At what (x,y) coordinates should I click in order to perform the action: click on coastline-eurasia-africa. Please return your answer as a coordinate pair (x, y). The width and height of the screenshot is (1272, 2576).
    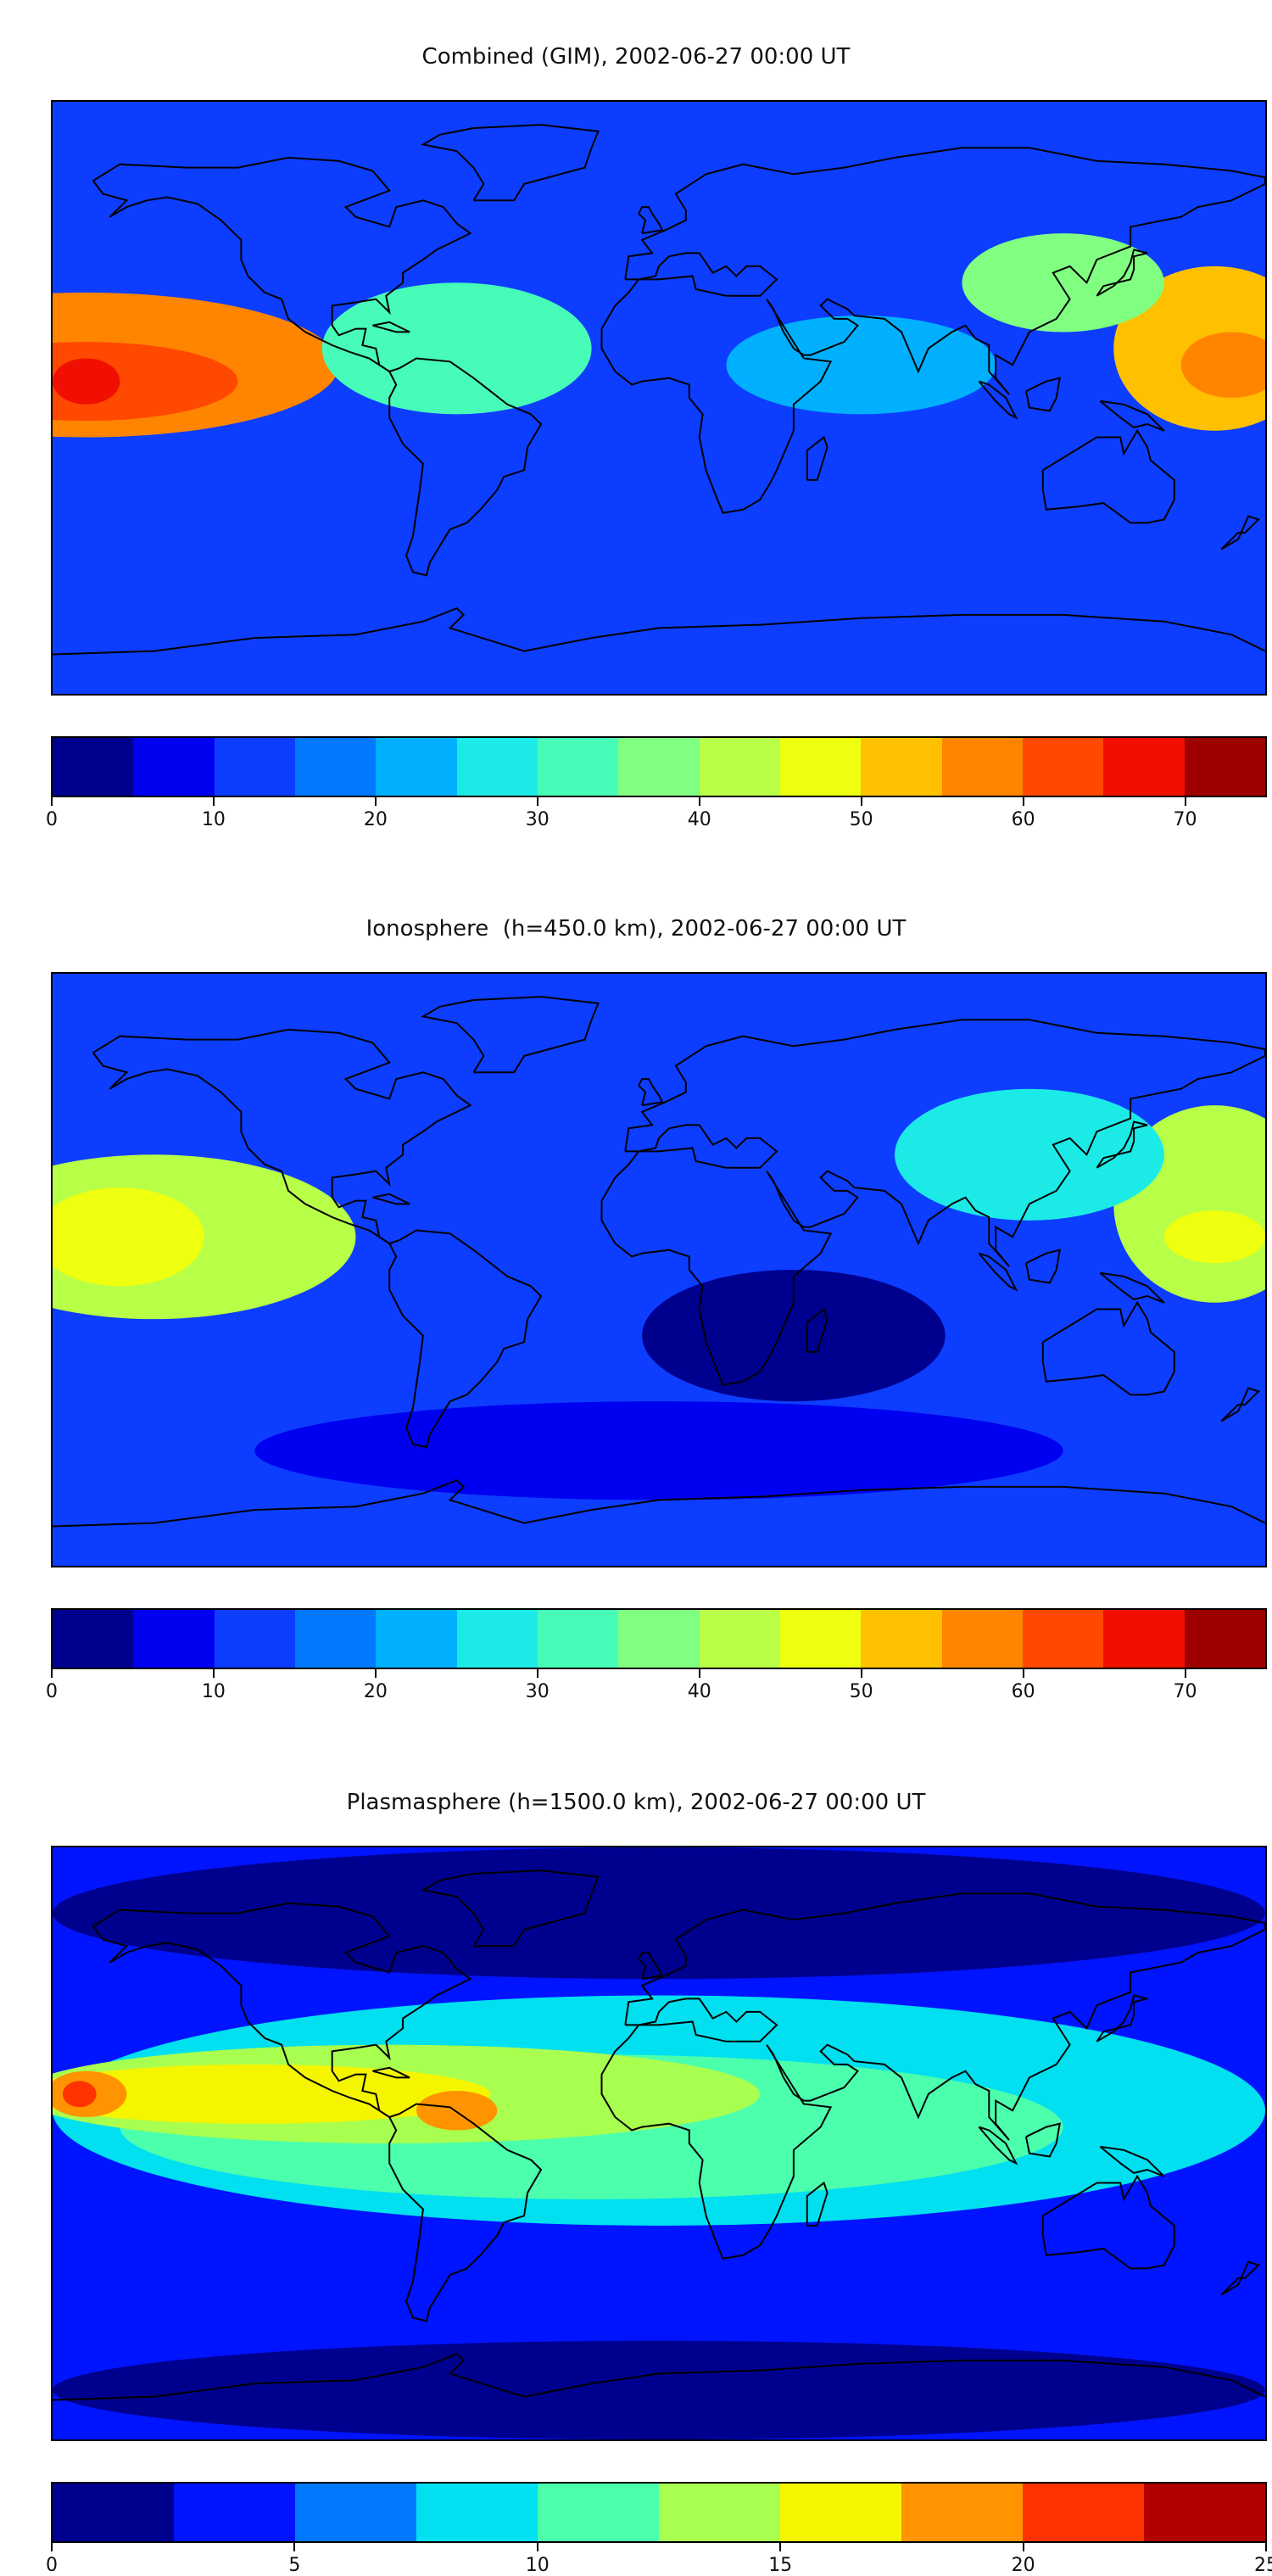
    Looking at the image, I should click on (932, 330).